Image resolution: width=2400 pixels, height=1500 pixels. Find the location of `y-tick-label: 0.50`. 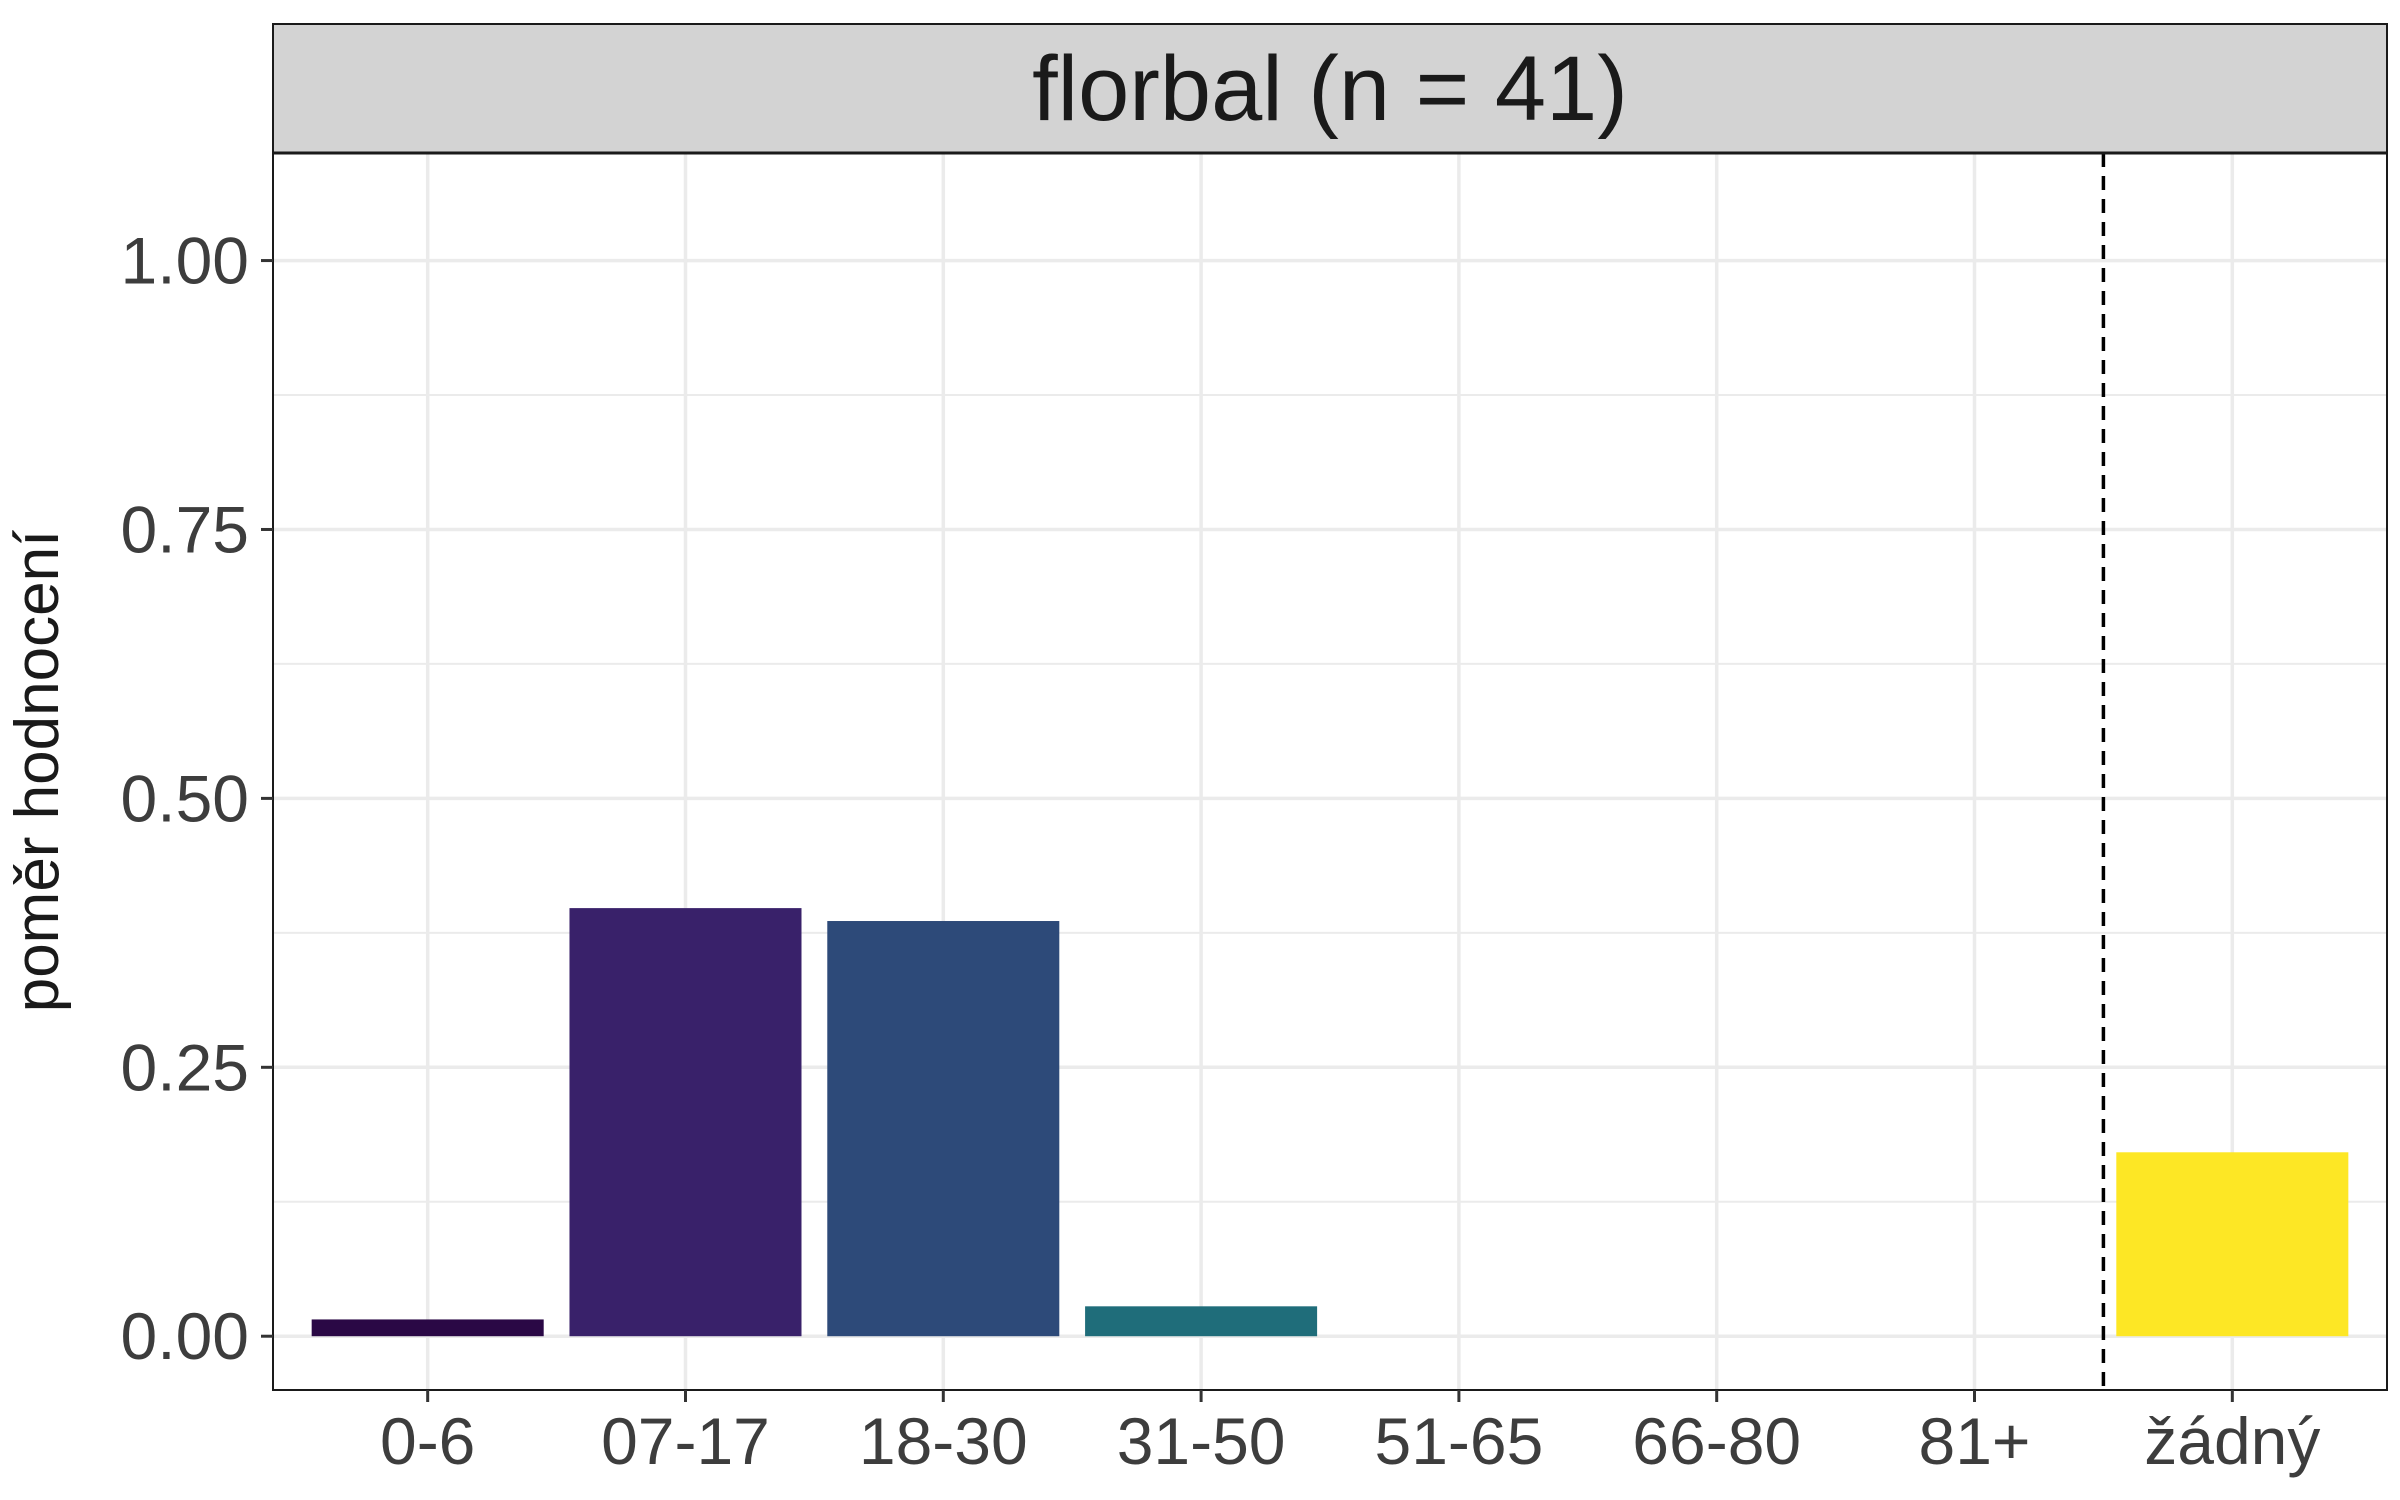

y-tick-label: 0.50 is located at coordinates (185, 798).